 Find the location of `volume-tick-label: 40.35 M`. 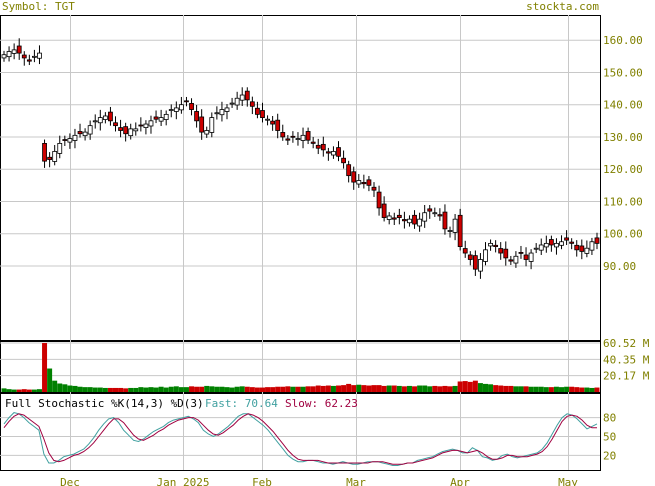

volume-tick-label: 40.35 M is located at coordinates (626, 359).